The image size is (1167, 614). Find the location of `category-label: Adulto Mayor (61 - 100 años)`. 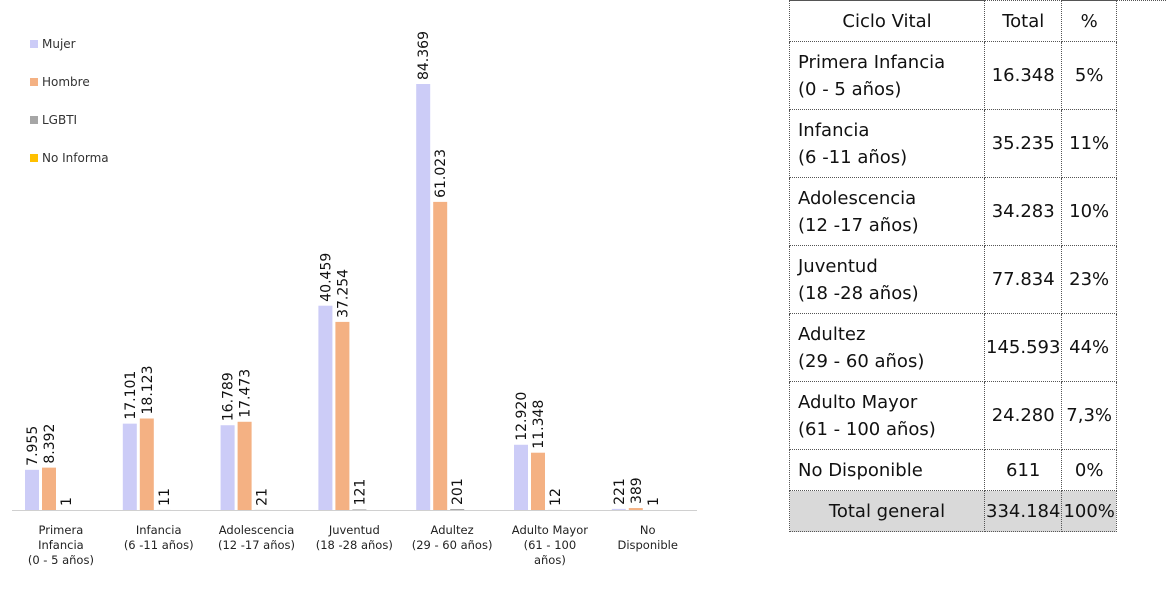

category-label: Adulto Mayor (61 - 100 años) is located at coordinates (550, 545).